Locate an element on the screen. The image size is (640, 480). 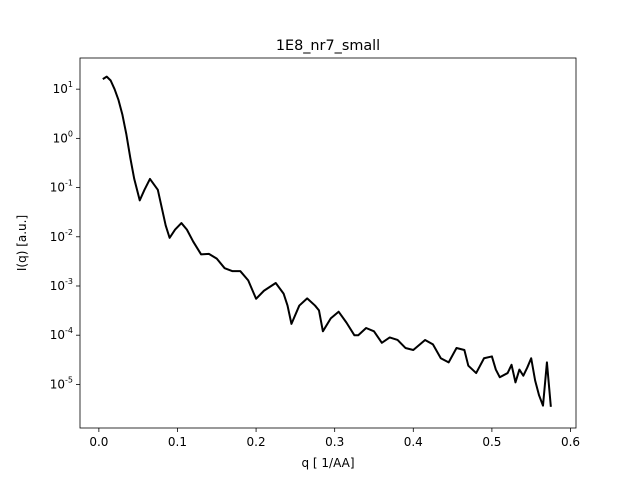
x-tick-label: 0.3 is located at coordinates (334, 442).